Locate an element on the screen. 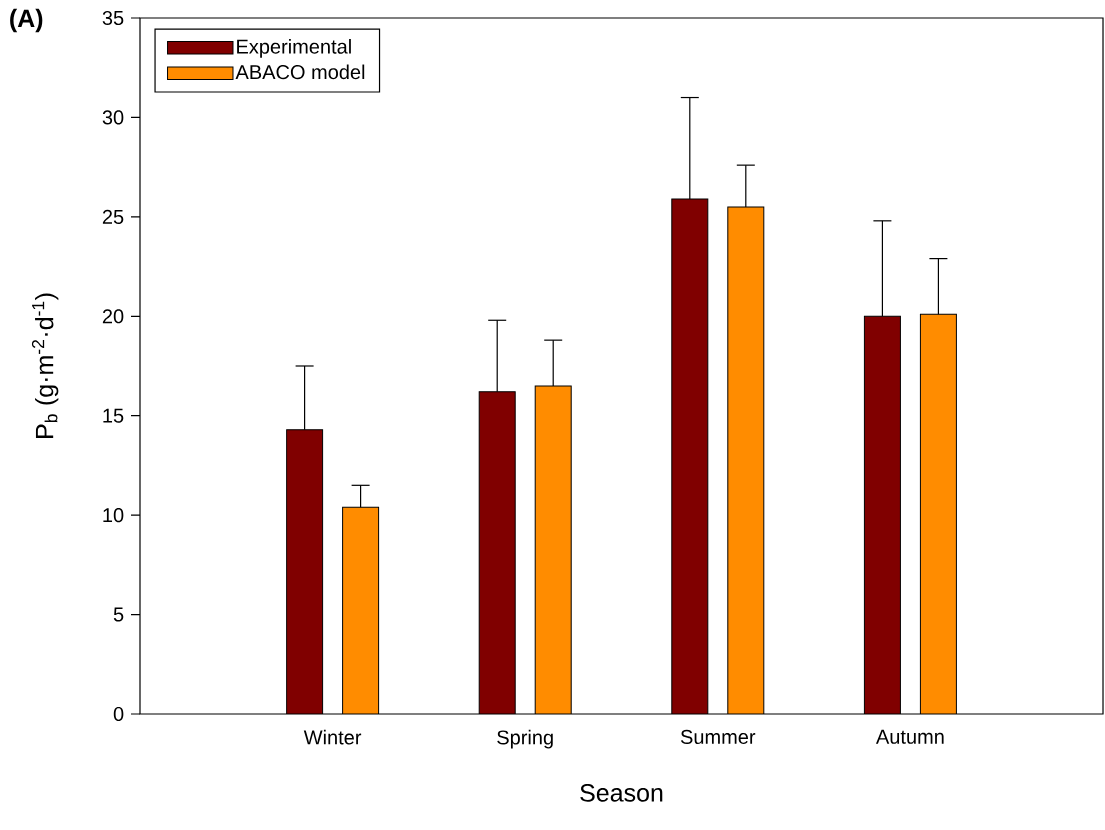 The height and width of the screenshot is (830, 1105). x-tick-label: Spring is located at coordinates (525, 739).